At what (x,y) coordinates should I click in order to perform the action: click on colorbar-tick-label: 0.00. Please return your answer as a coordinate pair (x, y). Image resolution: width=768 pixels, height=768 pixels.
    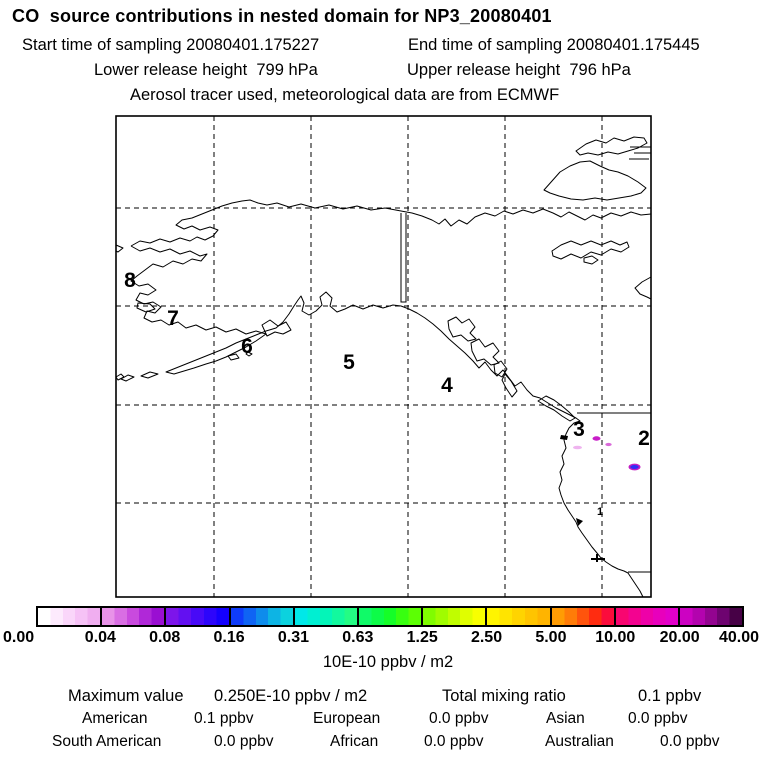
    Looking at the image, I should click on (19, 637).